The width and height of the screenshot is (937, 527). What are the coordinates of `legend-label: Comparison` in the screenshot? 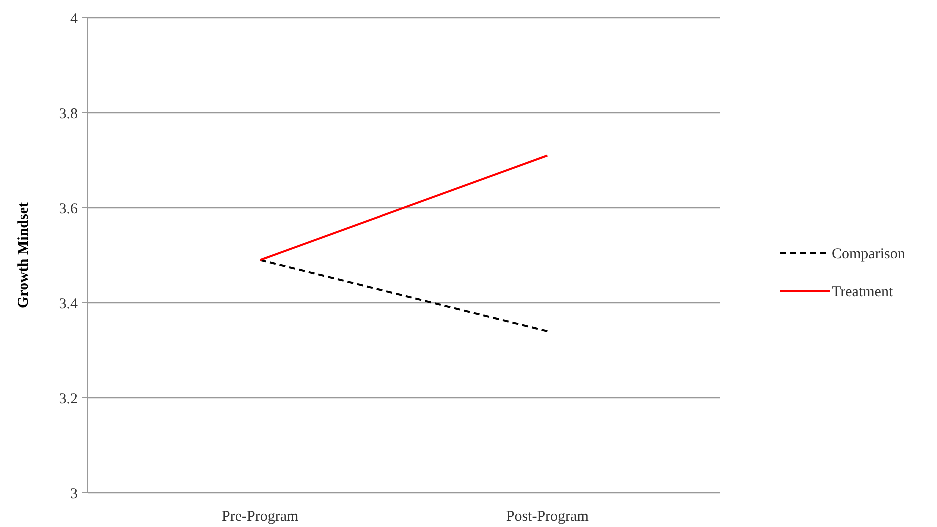 It's located at (869, 254).